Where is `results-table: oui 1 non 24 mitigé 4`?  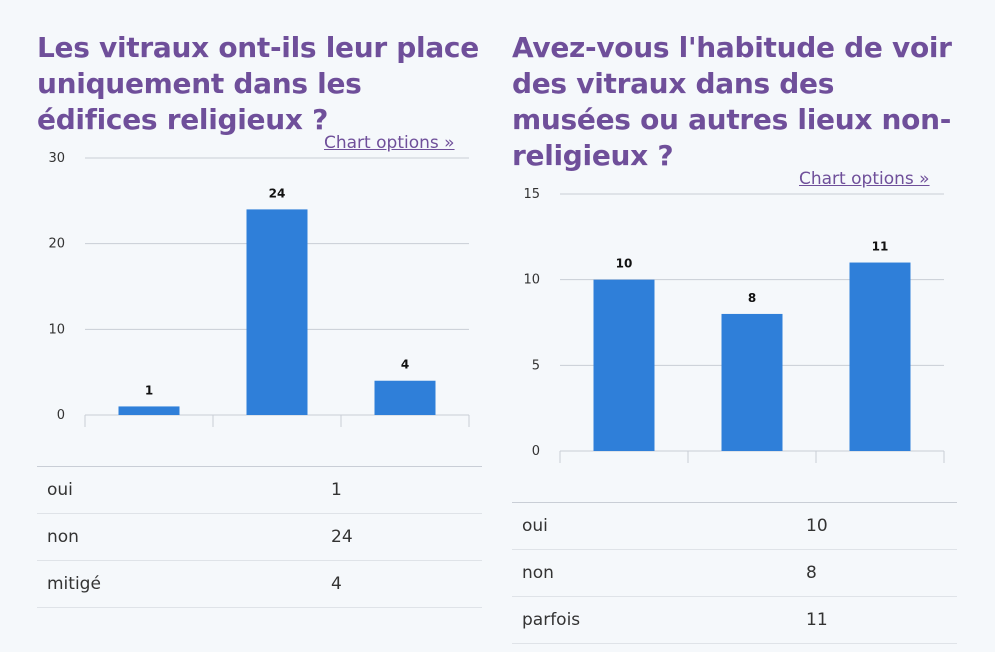 results-table: oui 1 non 24 mitigé 4 is located at coordinates (259, 537).